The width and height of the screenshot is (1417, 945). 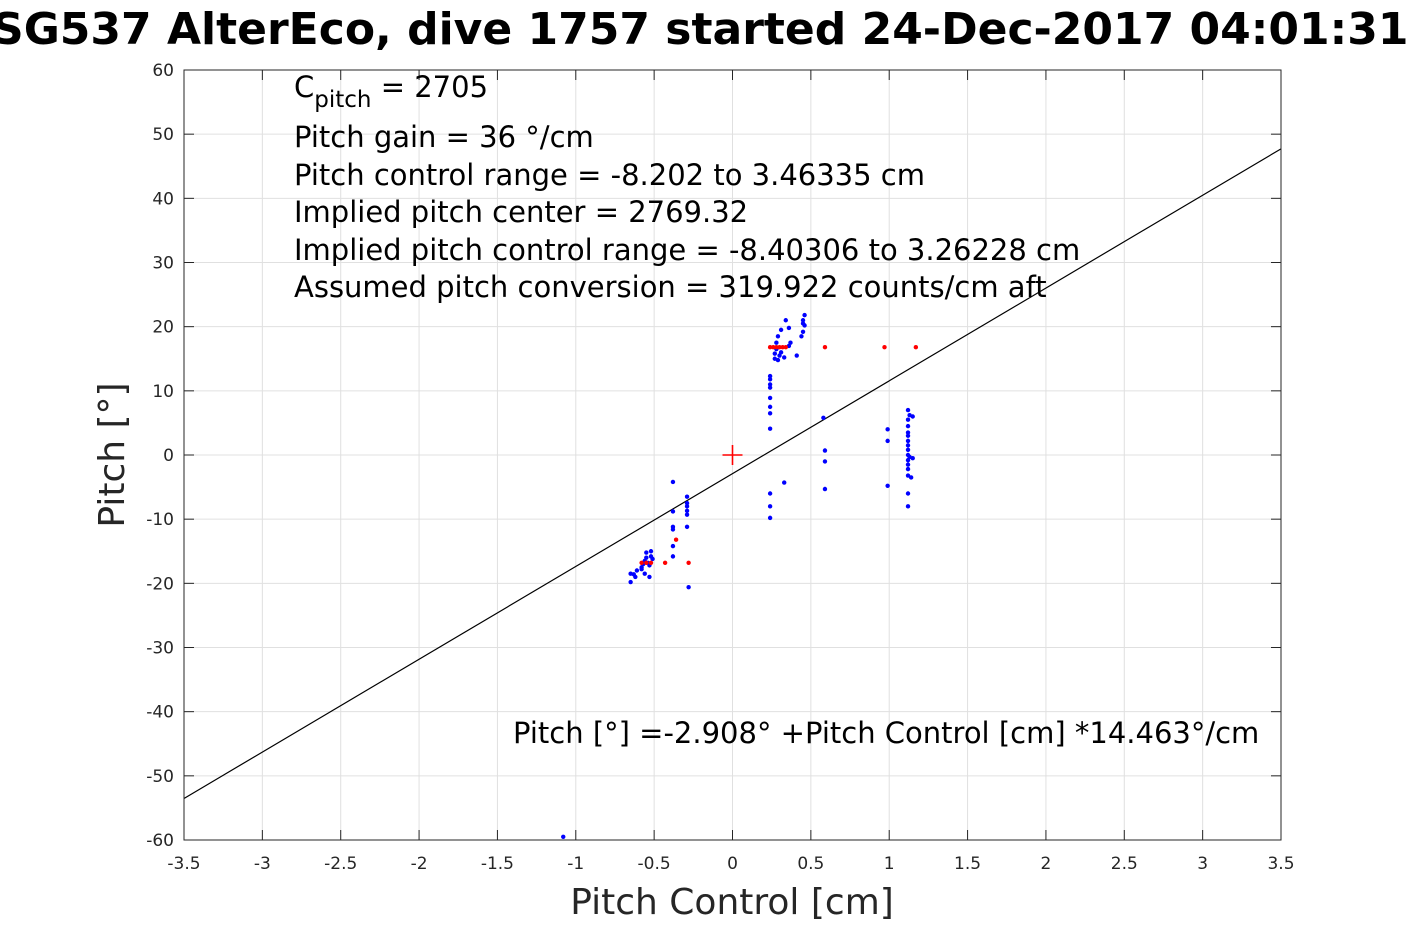 What do you see at coordinates (732, 864) in the screenshot?
I see `x-tick-label: 0` at bounding box center [732, 864].